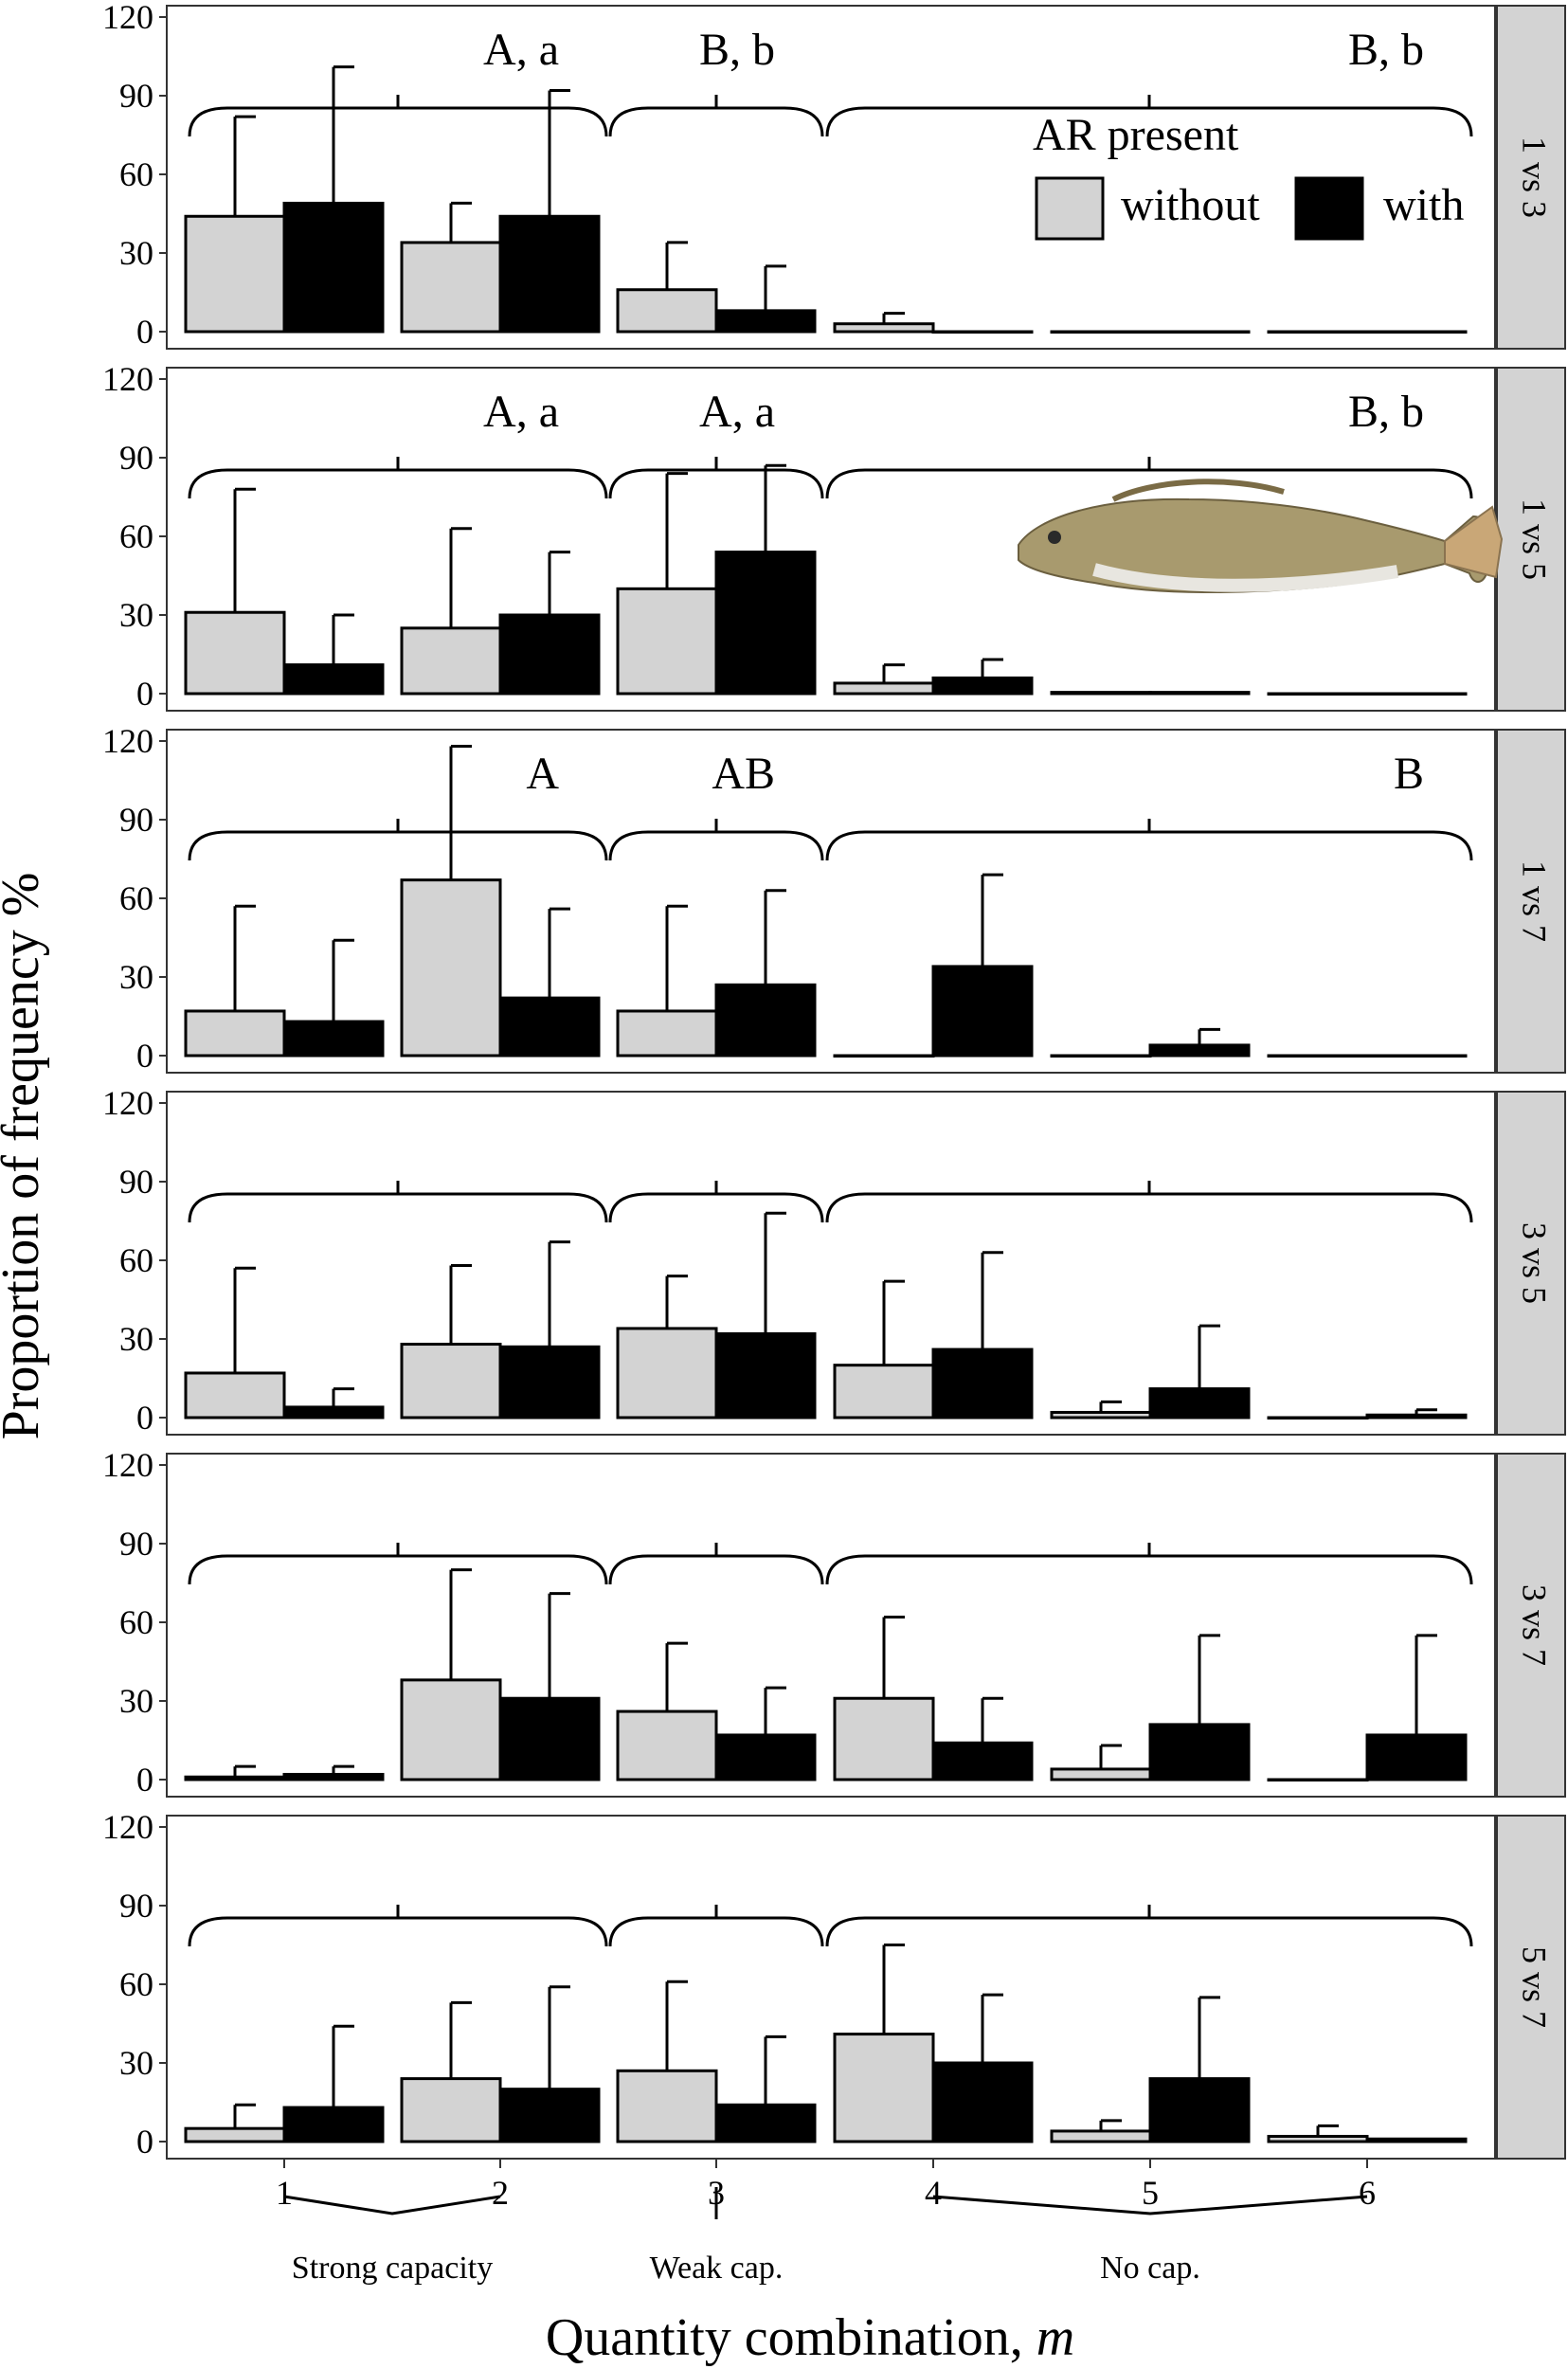 This screenshot has height=2369, width=1568. I want to click on legend: AR present without with, so click(1248, 175).